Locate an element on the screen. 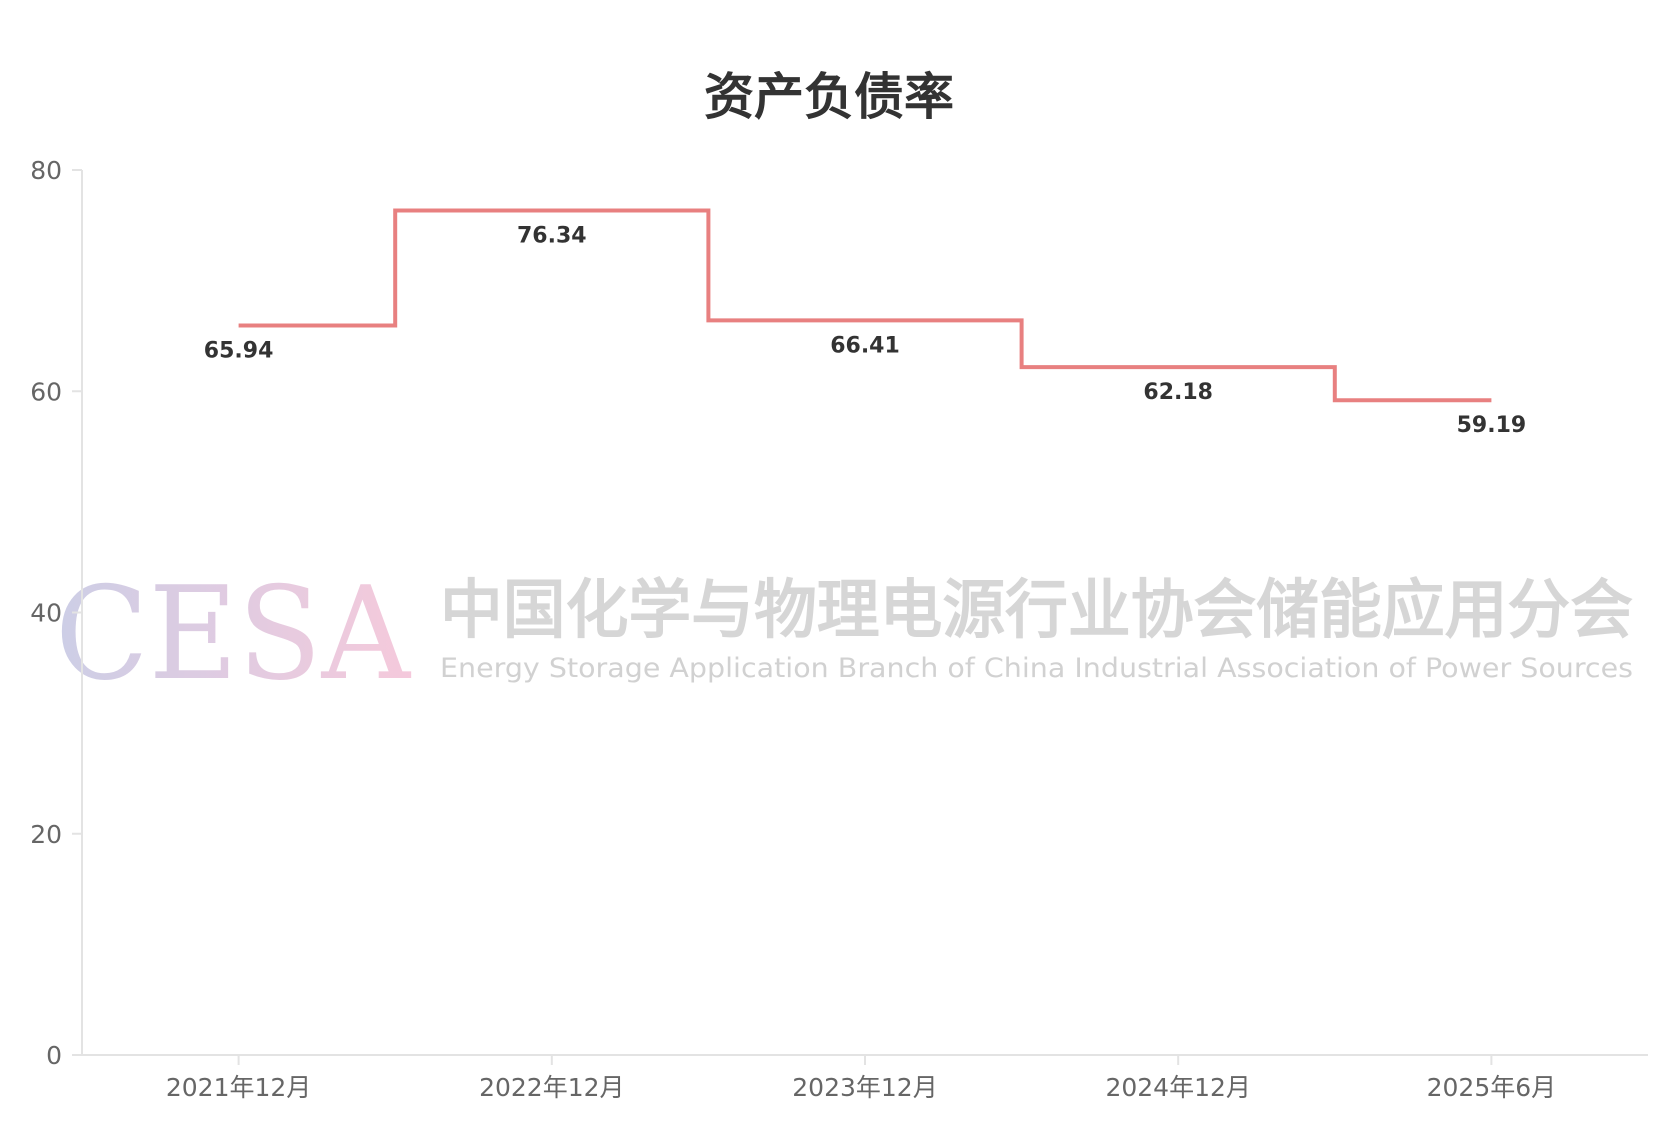 Image resolution: width=1659 pixels, height=1122 pixels. x-tick-label: 2025年6月 is located at coordinates (1492, 1087).